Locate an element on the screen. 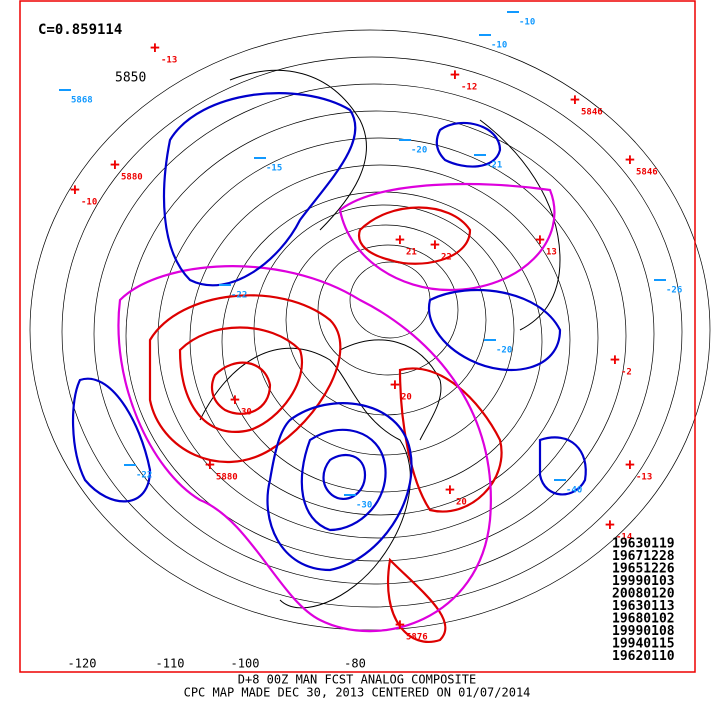 The height and width of the screenshot is (715, 715). high-label: 13 is located at coordinates (551, 253).